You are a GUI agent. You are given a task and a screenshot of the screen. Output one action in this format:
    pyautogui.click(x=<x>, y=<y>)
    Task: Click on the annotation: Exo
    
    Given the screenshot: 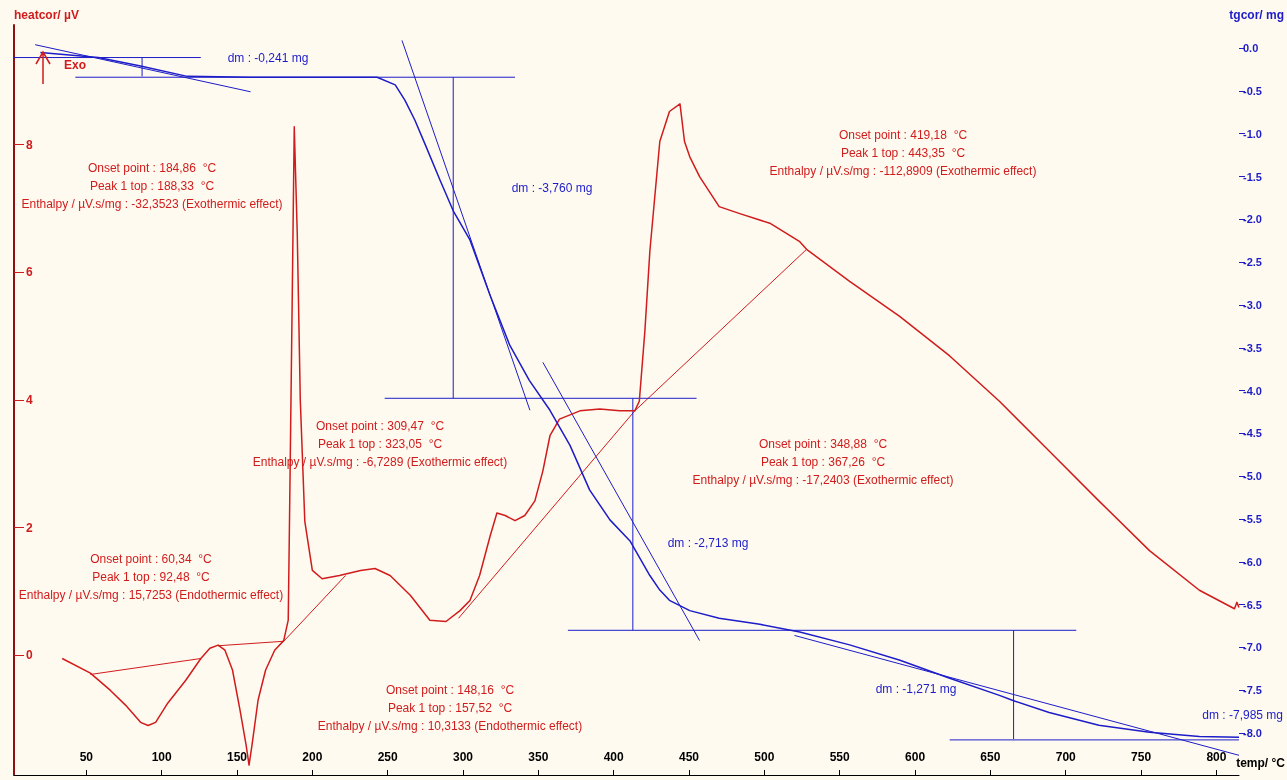 What is the action you would take?
    pyautogui.click(x=75, y=65)
    